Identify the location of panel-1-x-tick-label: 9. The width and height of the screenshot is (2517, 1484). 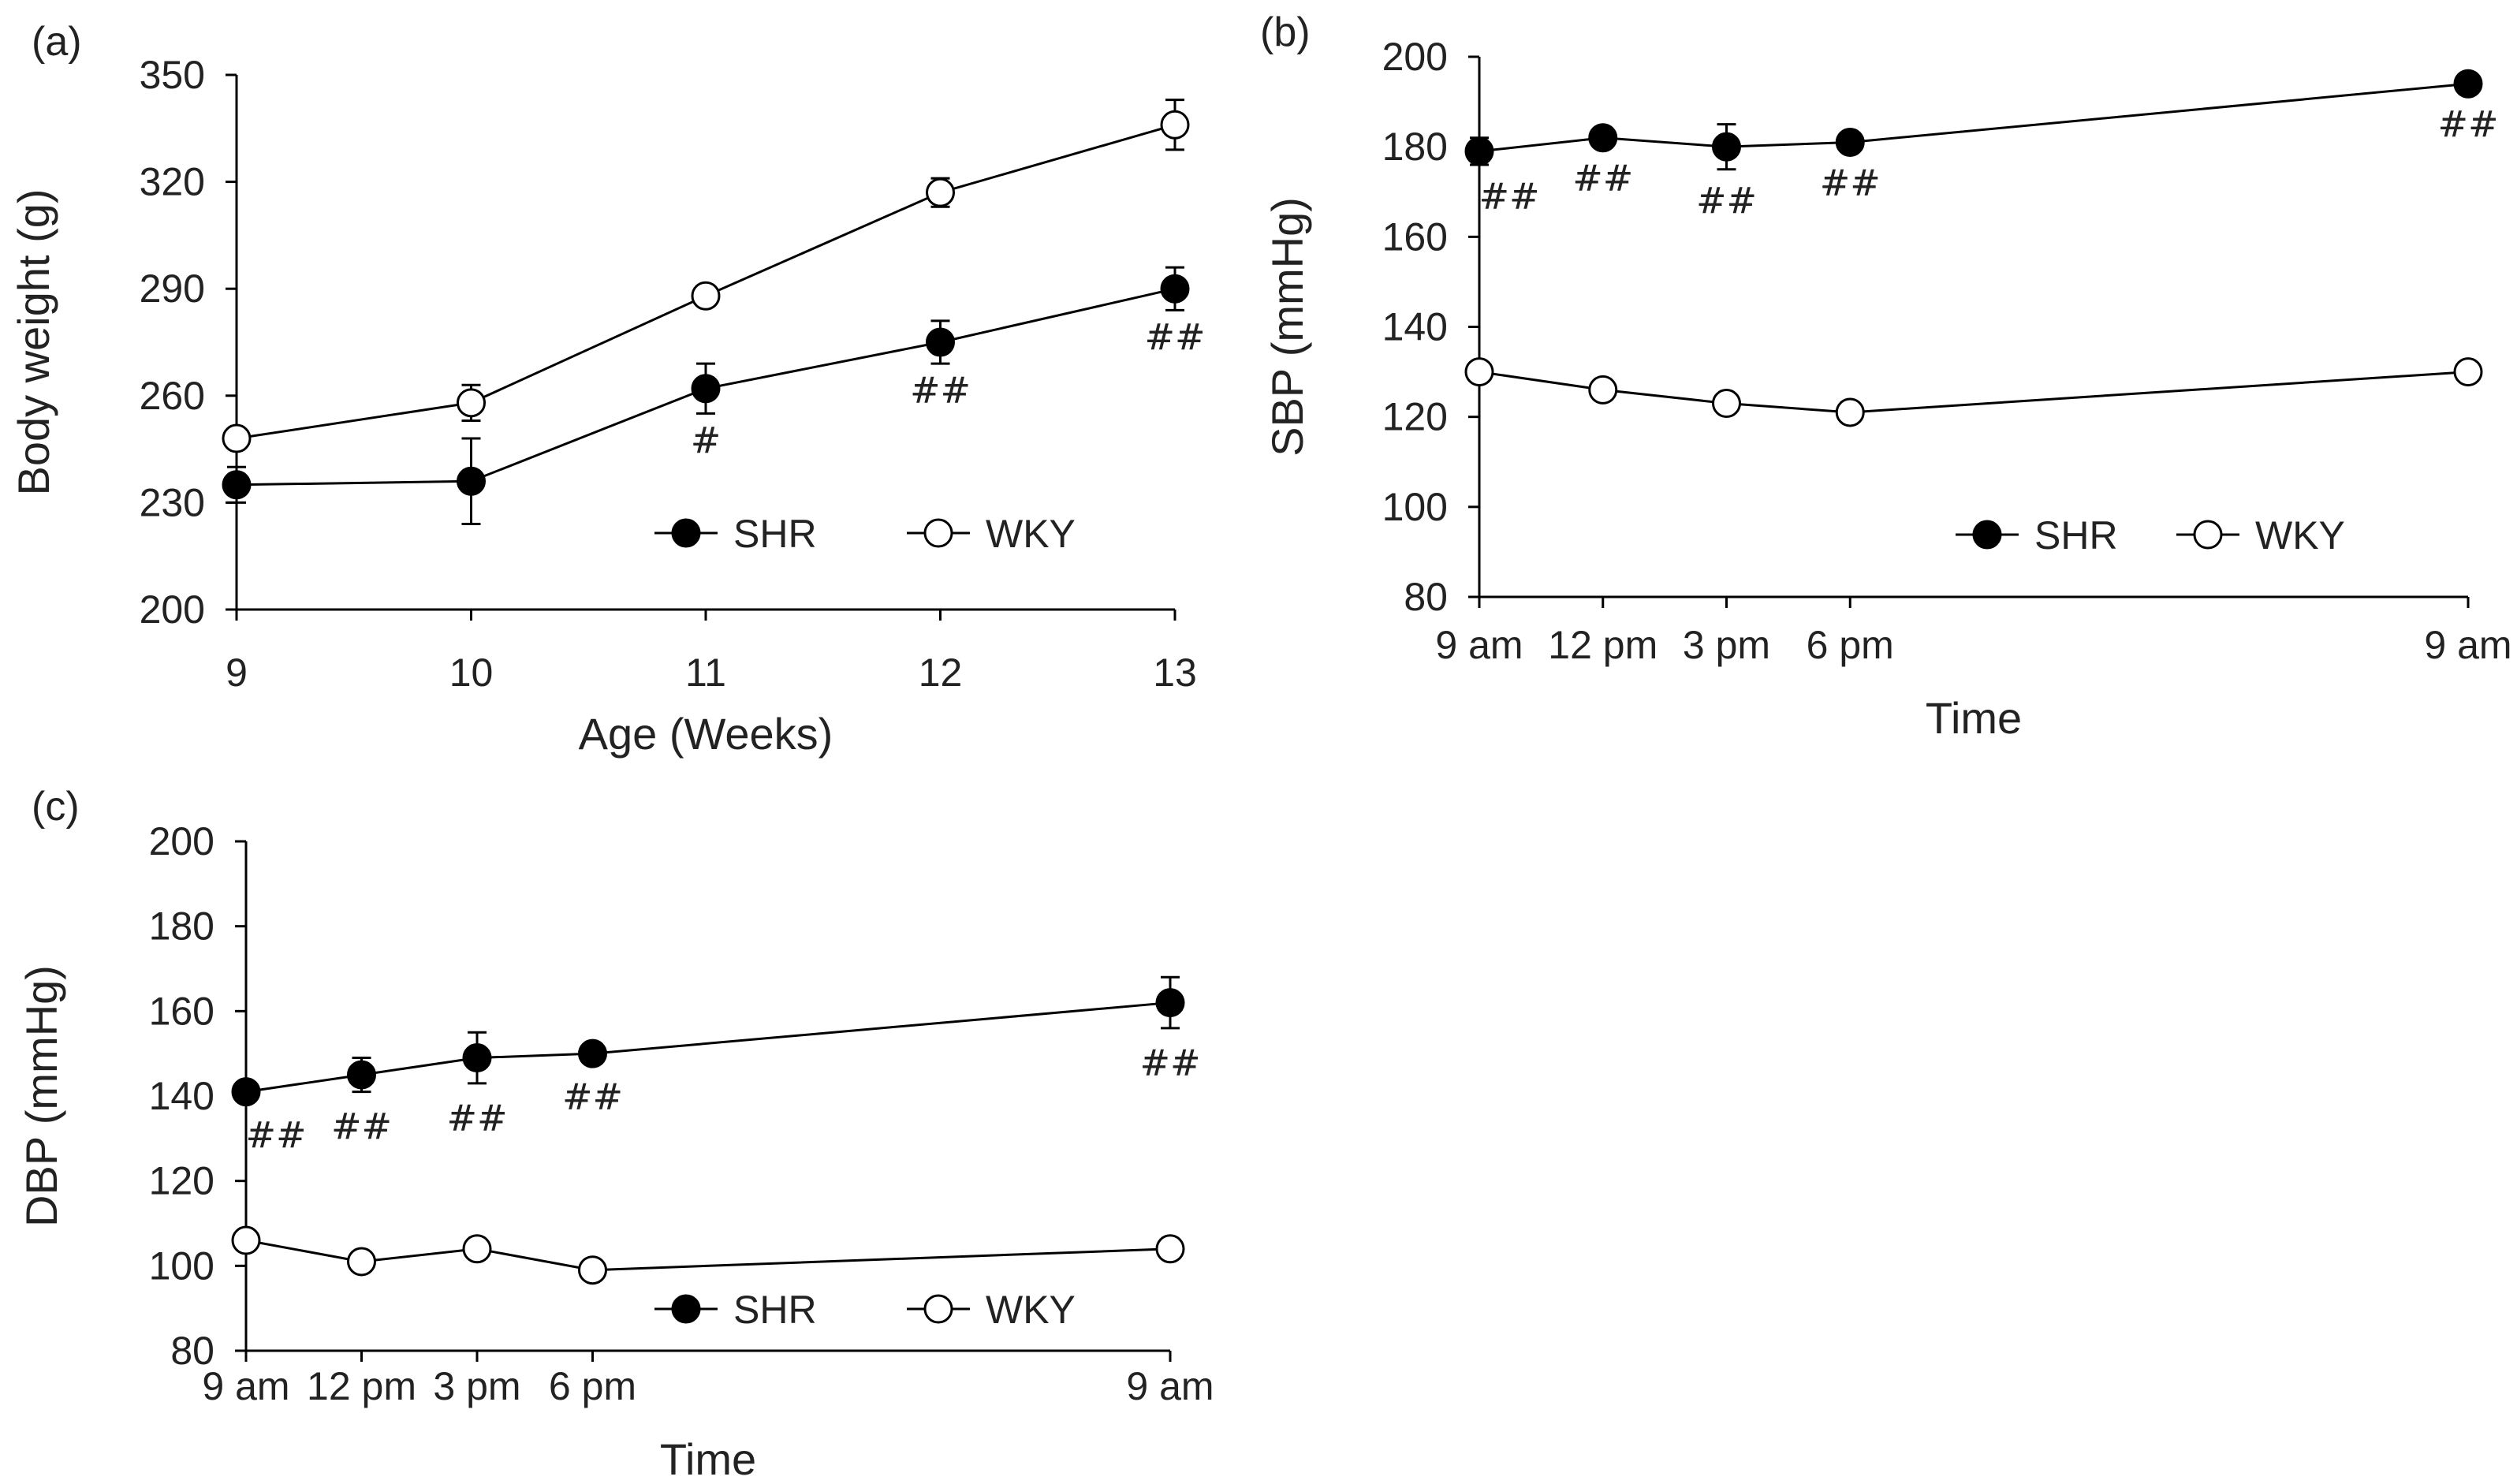
(237, 673).